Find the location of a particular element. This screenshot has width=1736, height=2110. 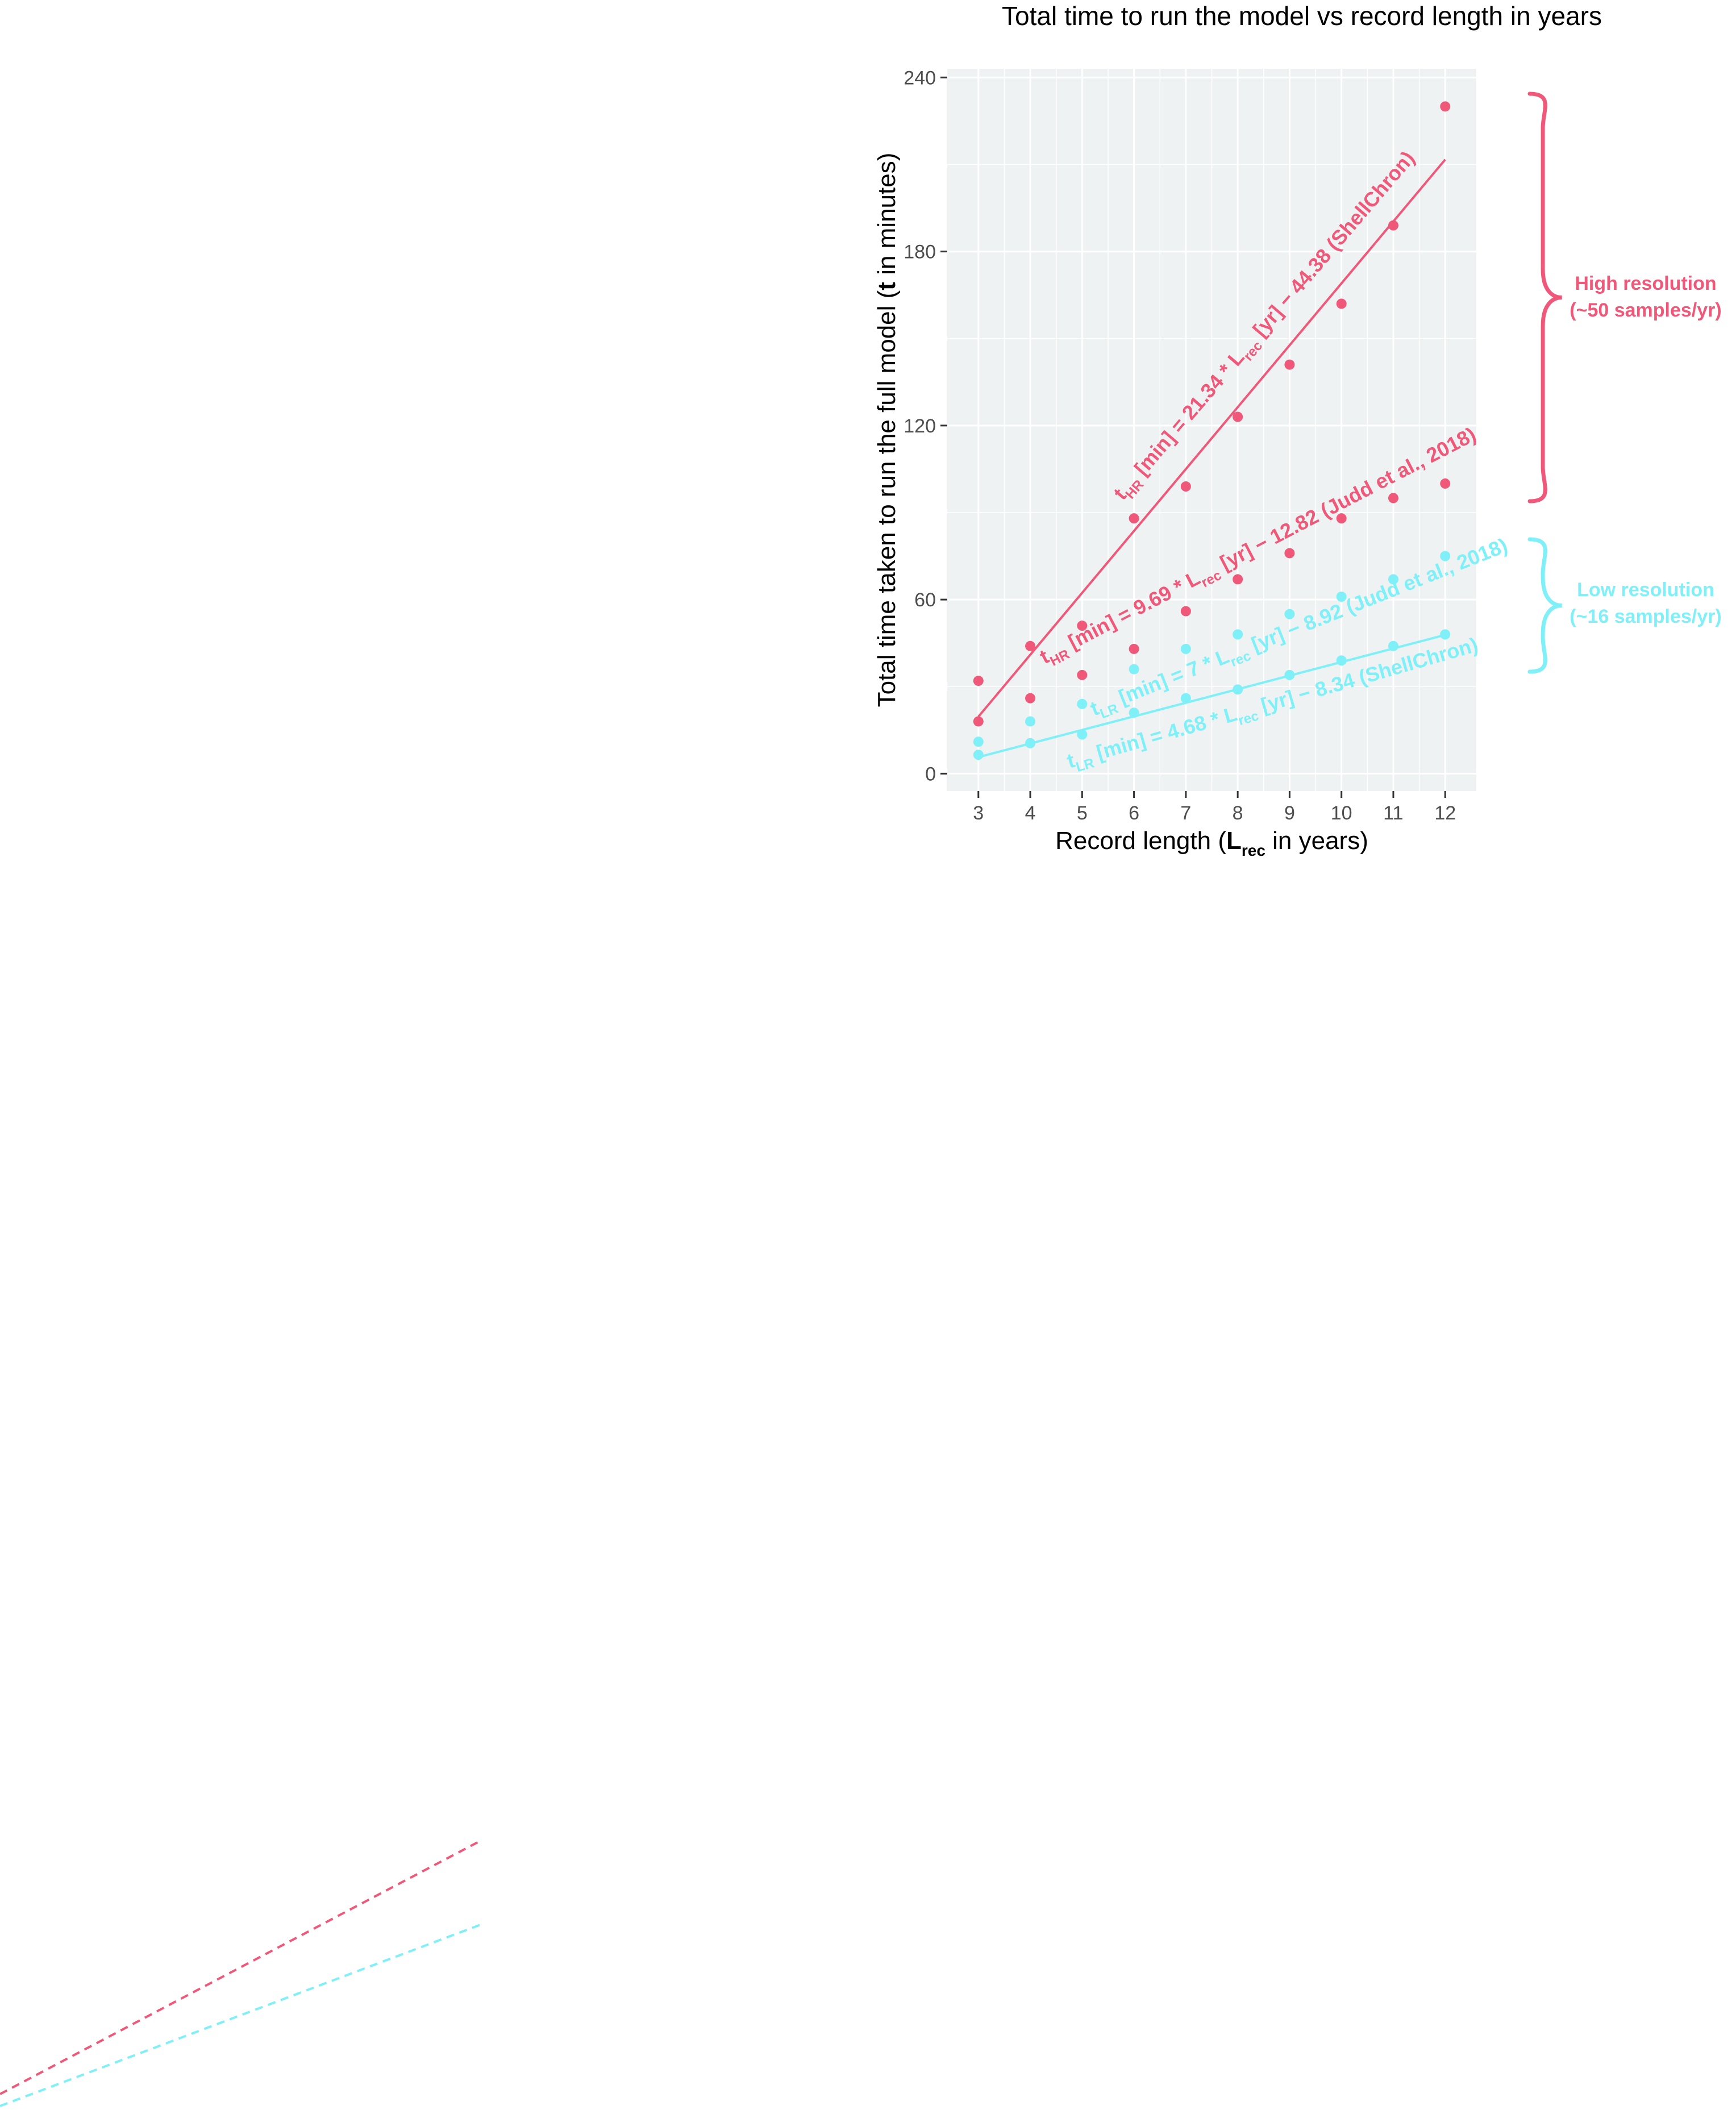

brace-low is located at coordinates (1544, 605).